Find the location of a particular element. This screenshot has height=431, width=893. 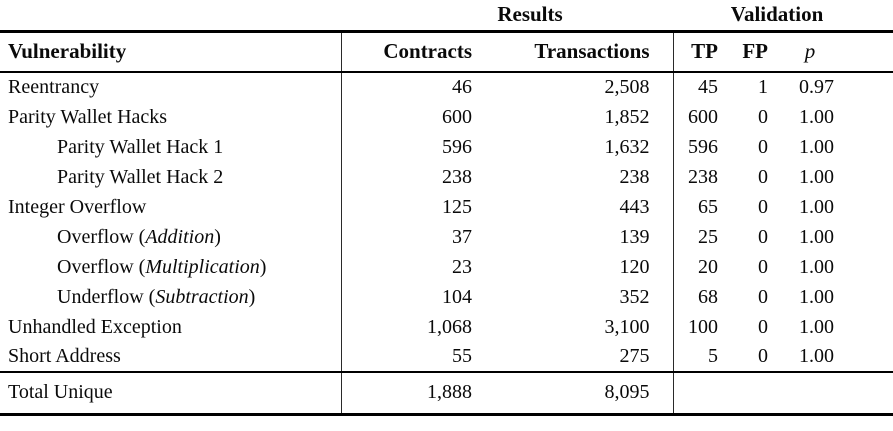

cell-vulnerability: Parity Wallet Hack 2 is located at coordinates (170, 177).